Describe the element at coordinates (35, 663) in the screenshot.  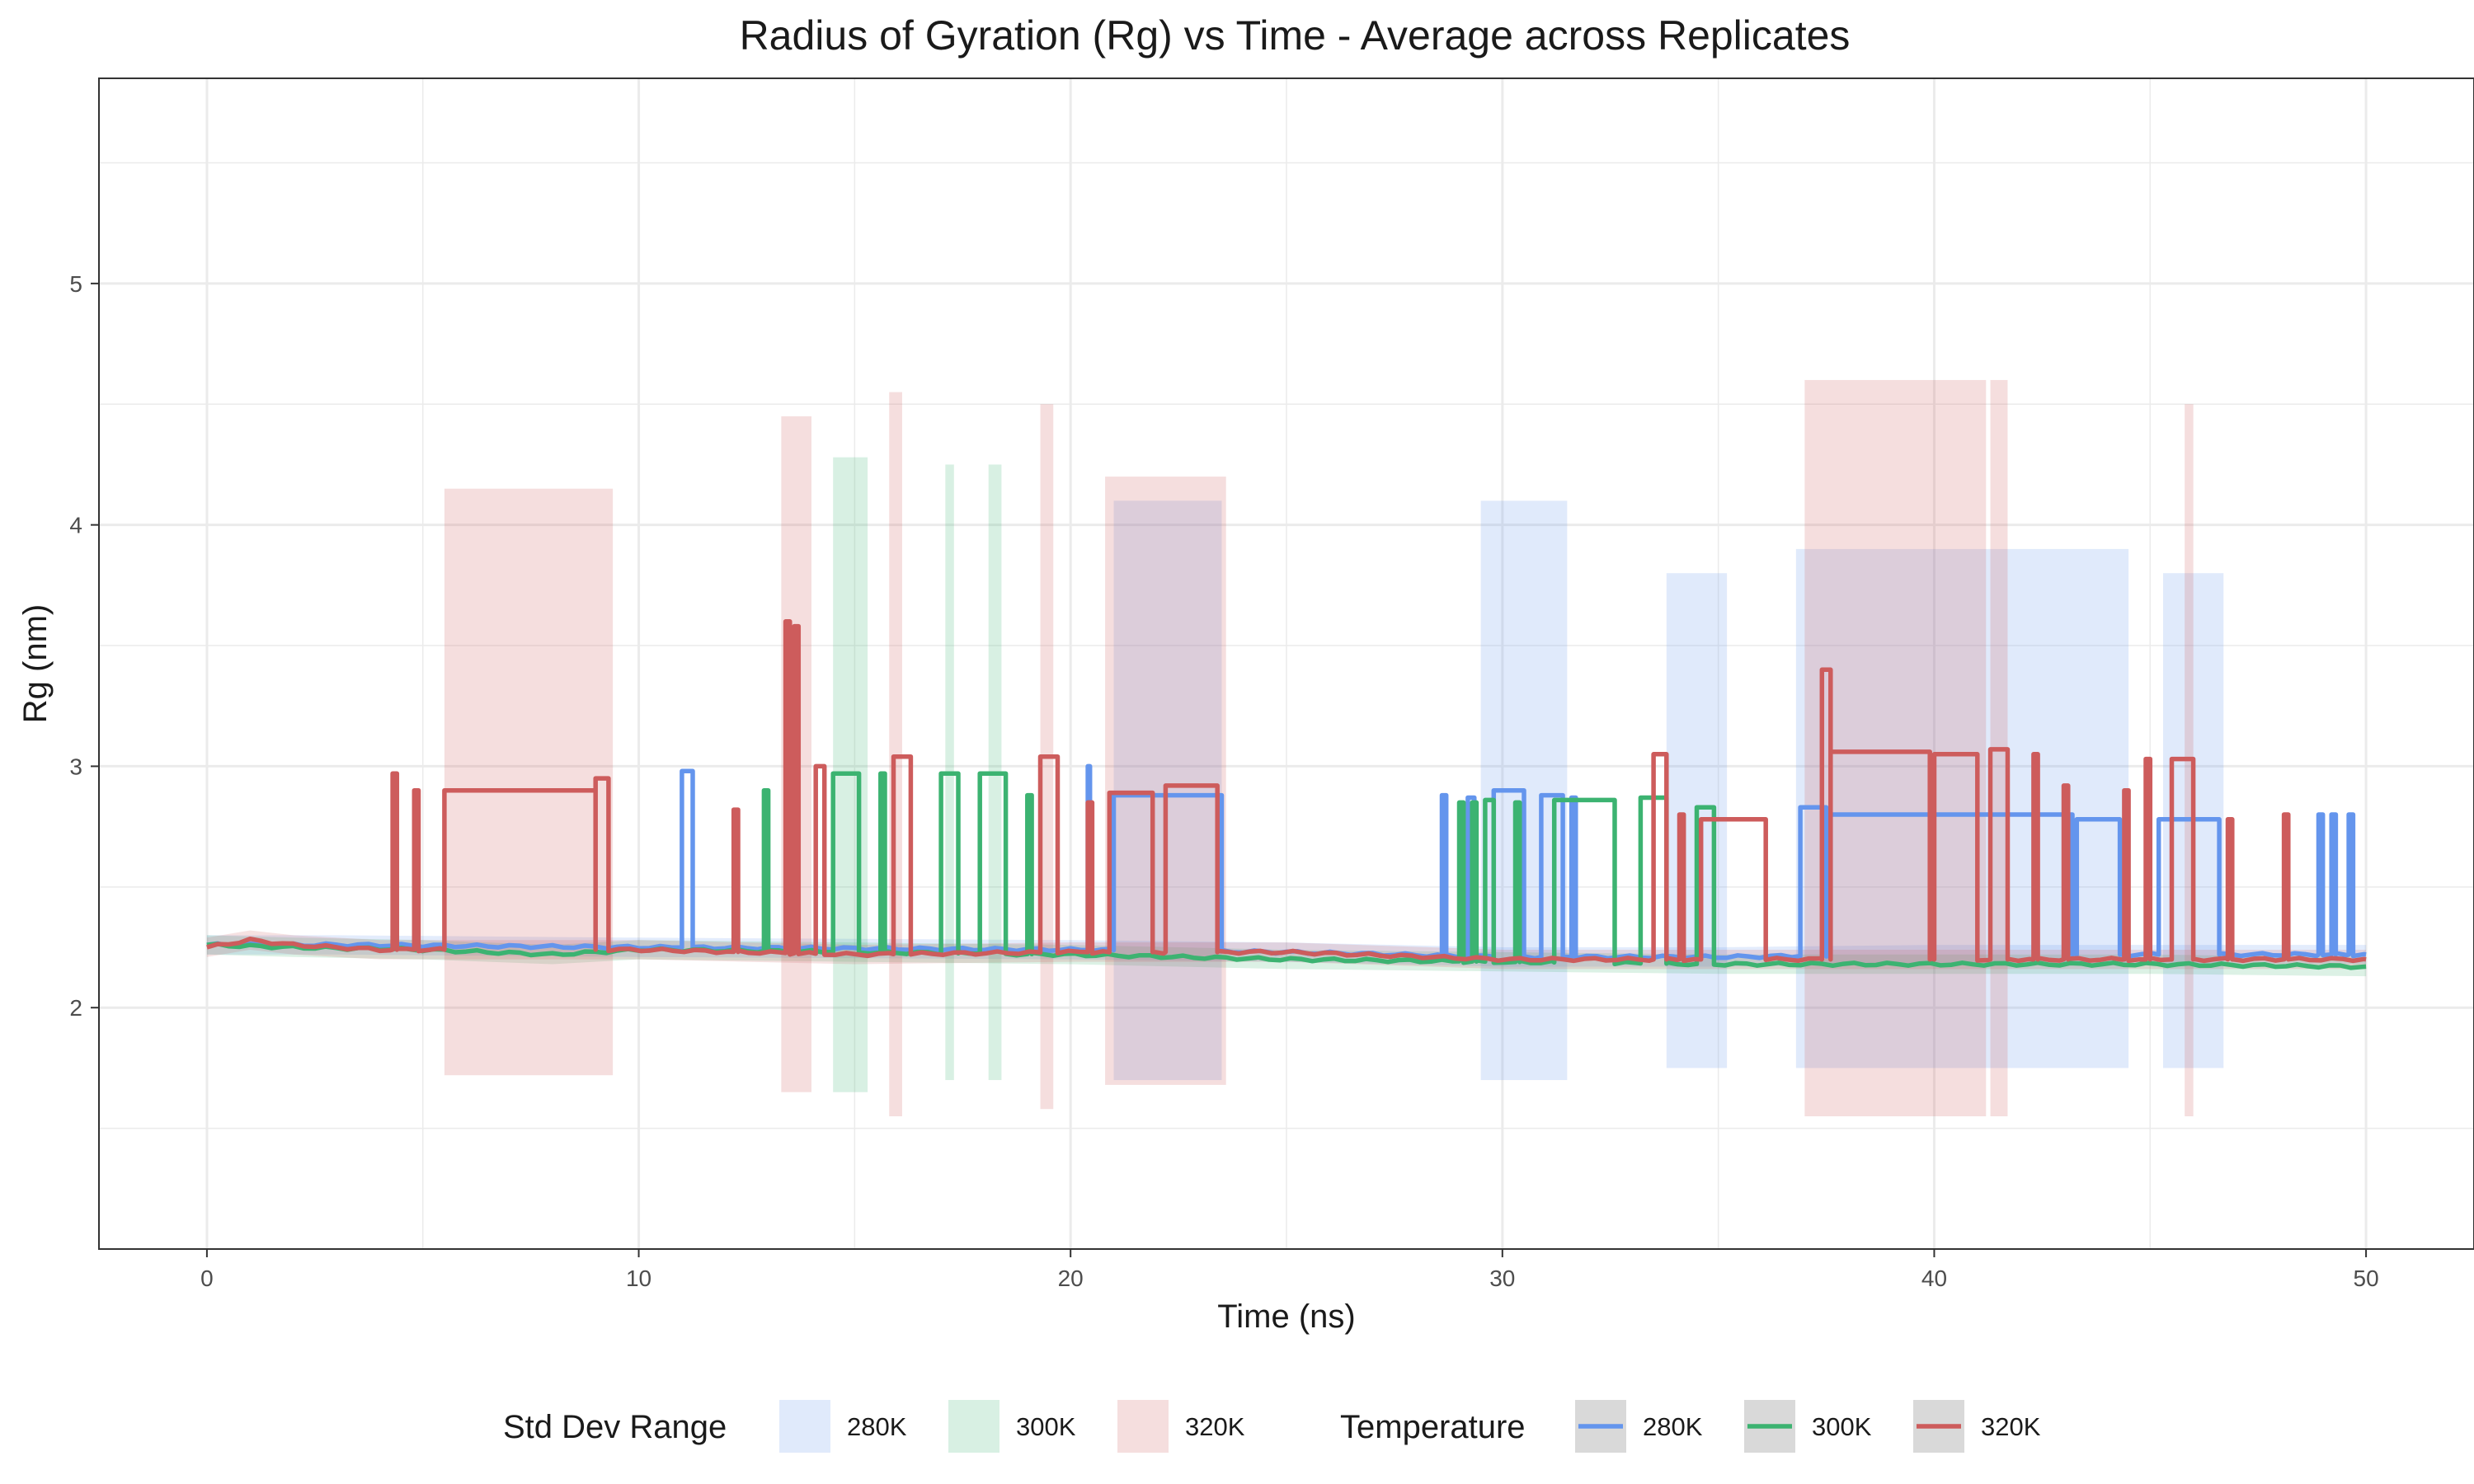
I see `y-axis-title: Rg (nm)` at that location.